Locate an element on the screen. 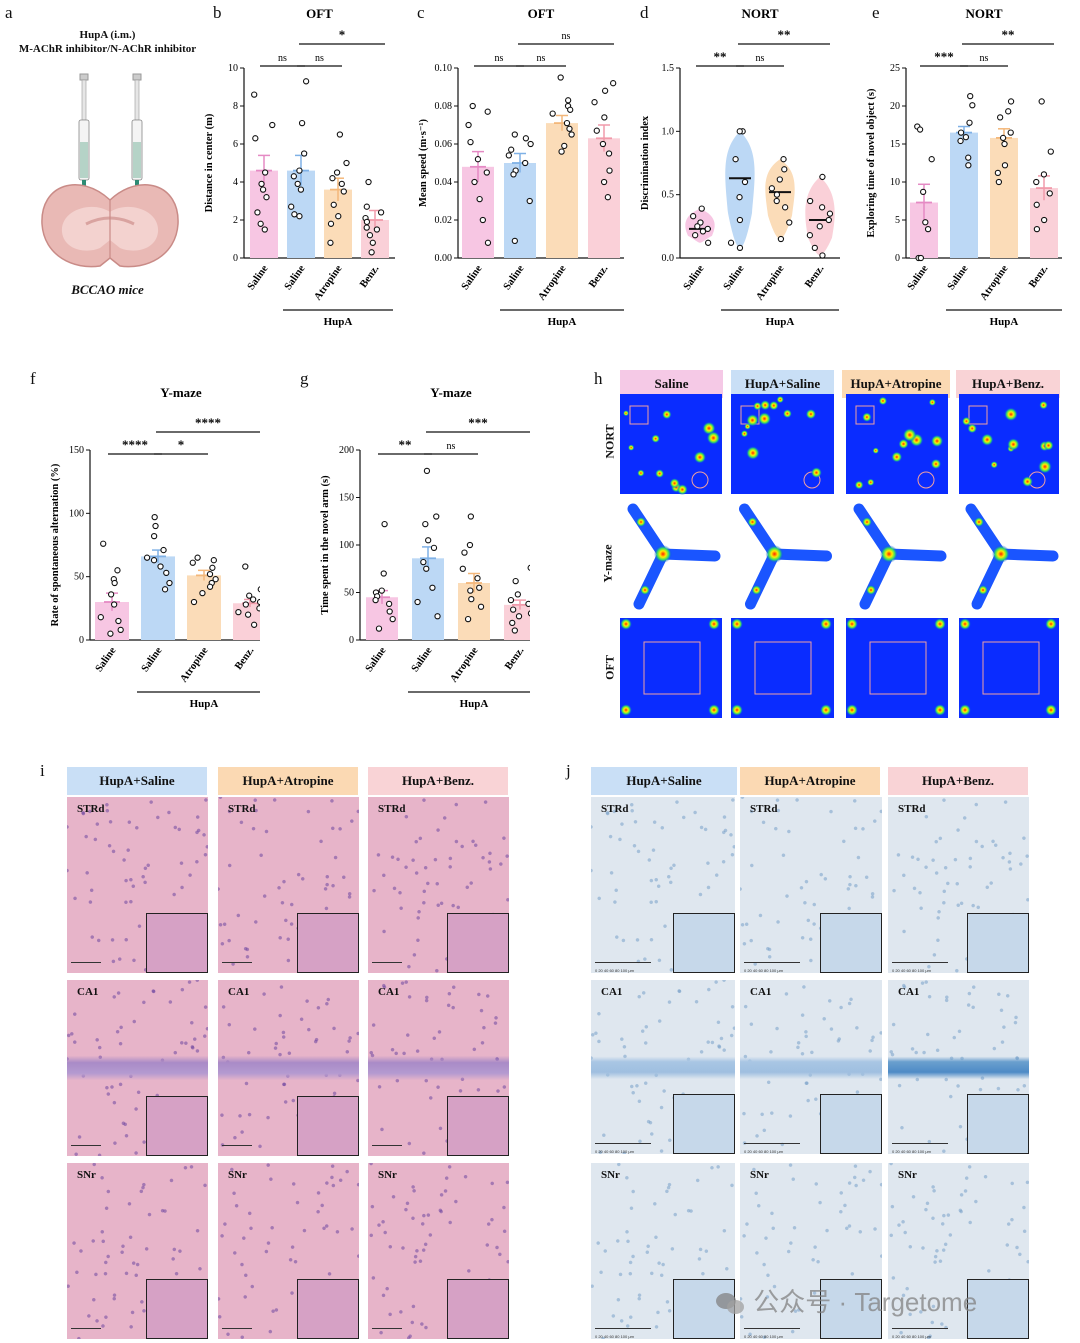  y-tick-label: 25 is located at coordinates (895, 68).